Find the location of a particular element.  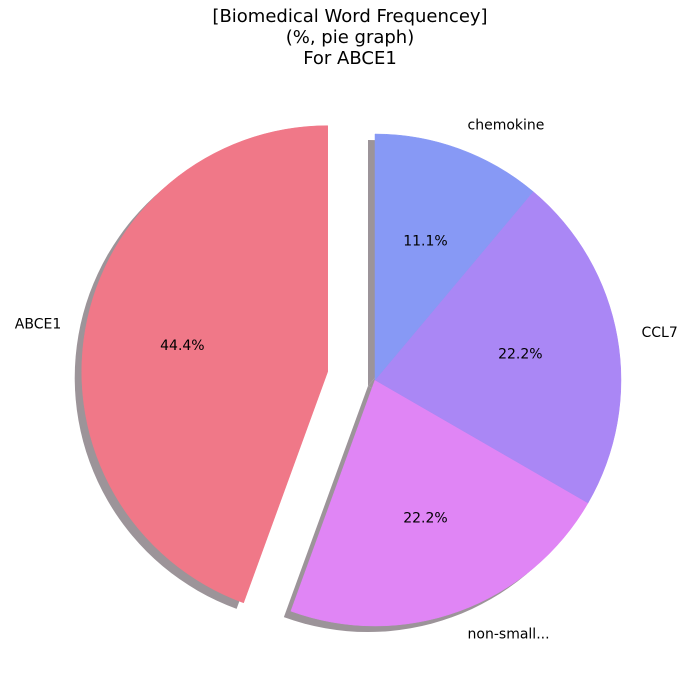

pie-pct-label-abce1: 44.4% is located at coordinates (182, 346).